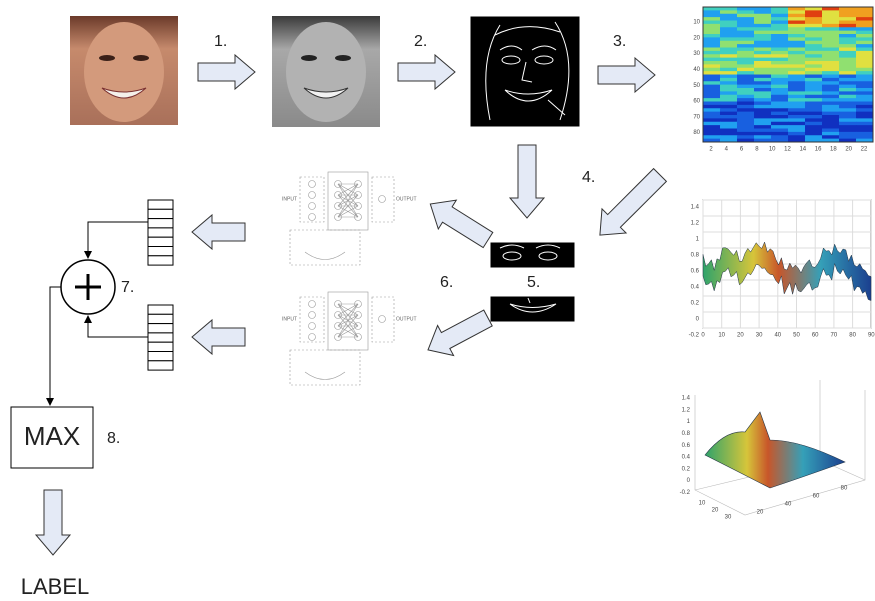 The height and width of the screenshot is (601, 875). Describe the element at coordinates (696, 70) in the screenshot. I see `tick-label: 40` at that location.